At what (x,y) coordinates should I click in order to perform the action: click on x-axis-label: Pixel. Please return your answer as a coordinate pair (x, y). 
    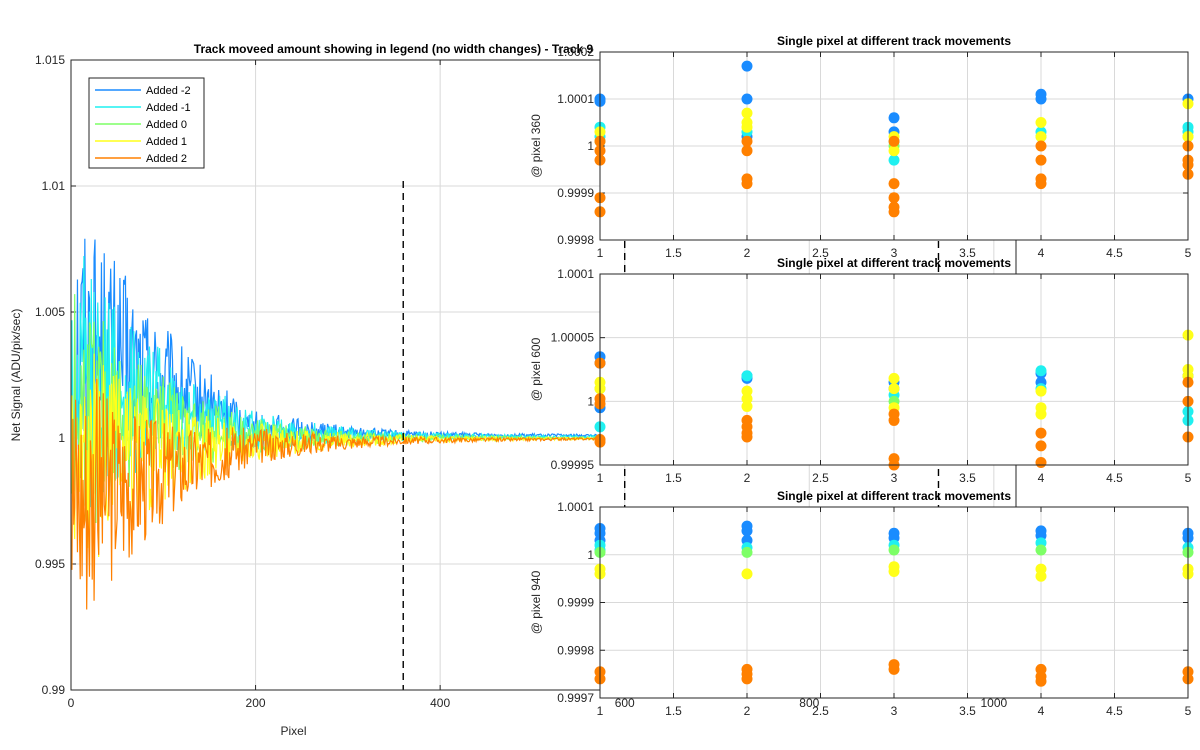
    Looking at the image, I should click on (293, 731).